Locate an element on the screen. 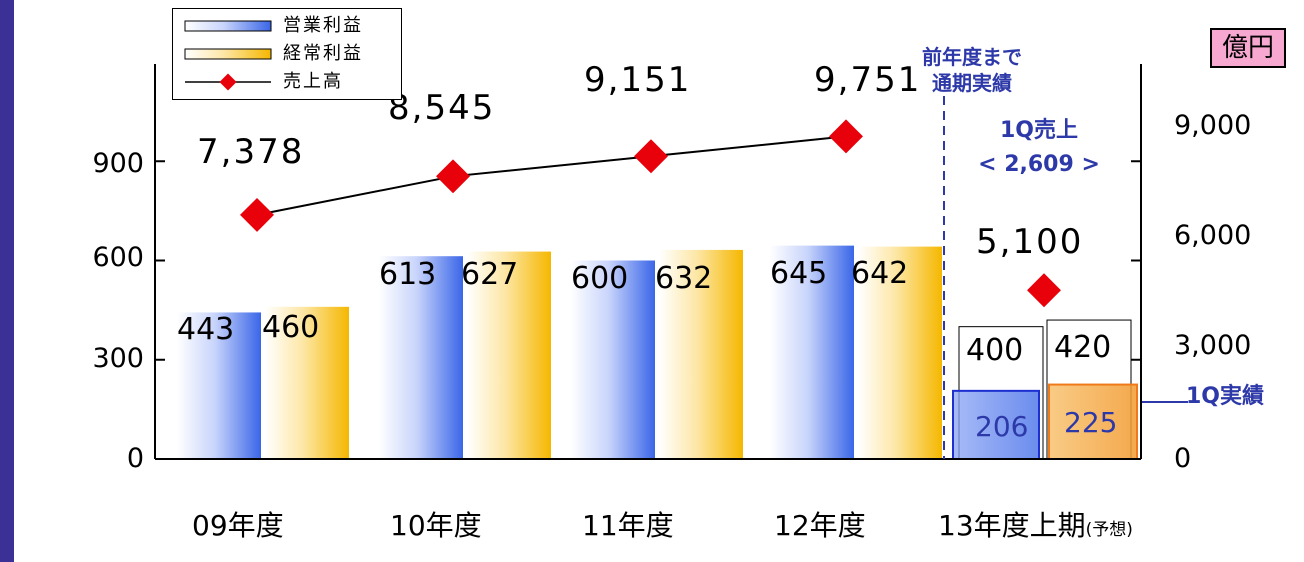 This screenshot has width=1304, height=562. sales-label-12: 9,751 is located at coordinates (868, 80).